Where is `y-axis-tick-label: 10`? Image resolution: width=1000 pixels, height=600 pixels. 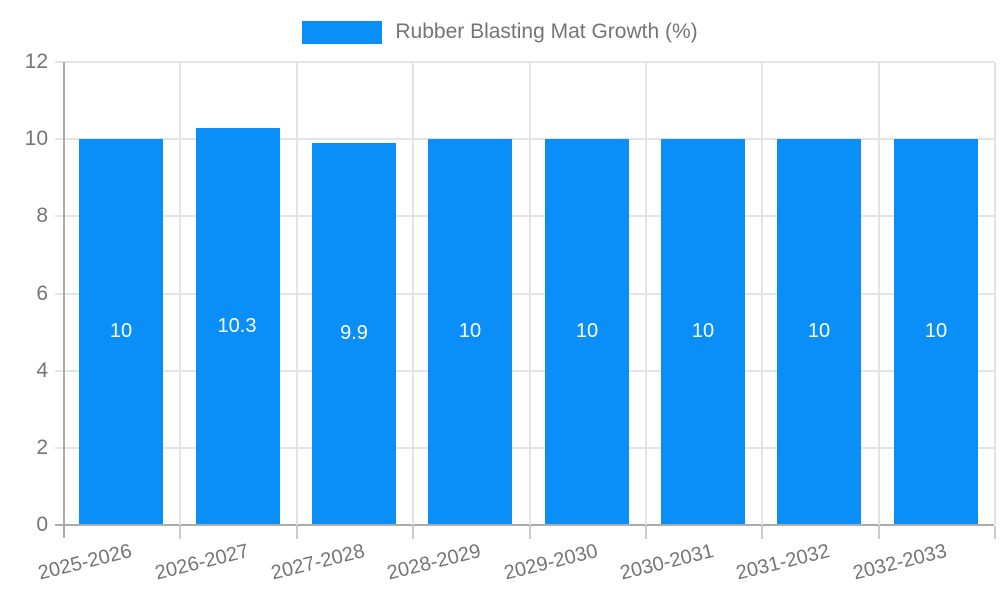
y-axis-tick-label: 10 is located at coordinates (36, 138).